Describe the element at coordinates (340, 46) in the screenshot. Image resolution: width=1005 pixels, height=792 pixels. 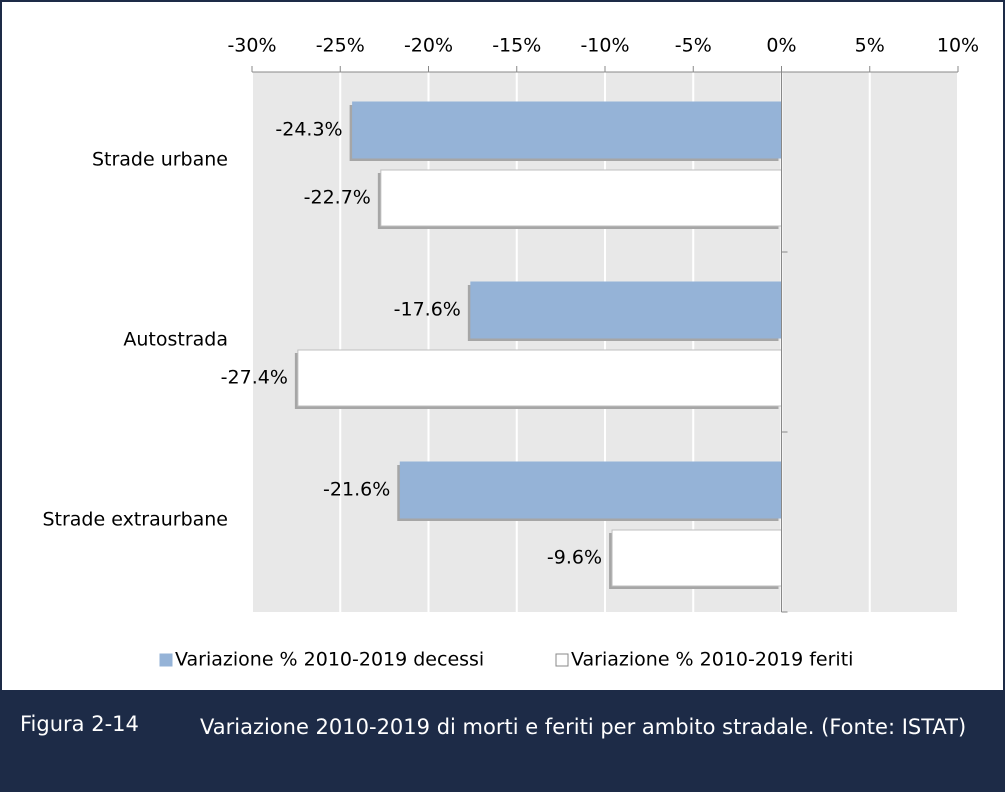
I see `x-tick-label: -25%` at that location.